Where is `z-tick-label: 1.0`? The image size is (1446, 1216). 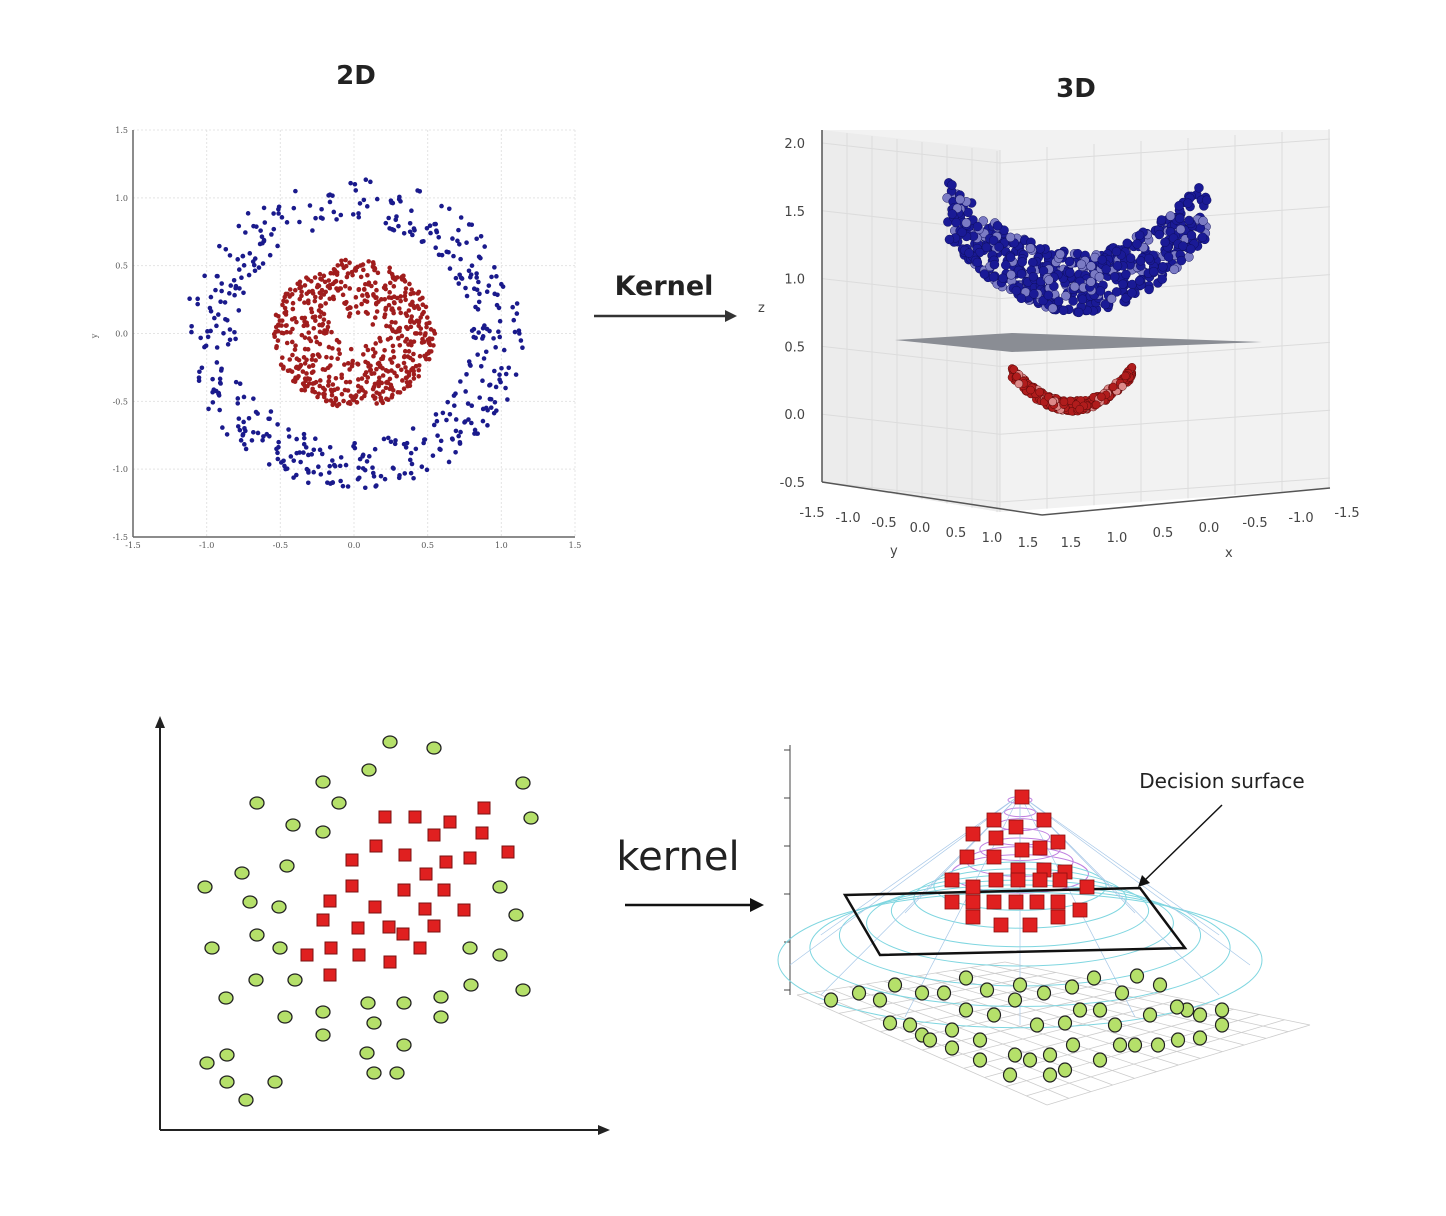 z-tick-label: 1.0 is located at coordinates (794, 280).